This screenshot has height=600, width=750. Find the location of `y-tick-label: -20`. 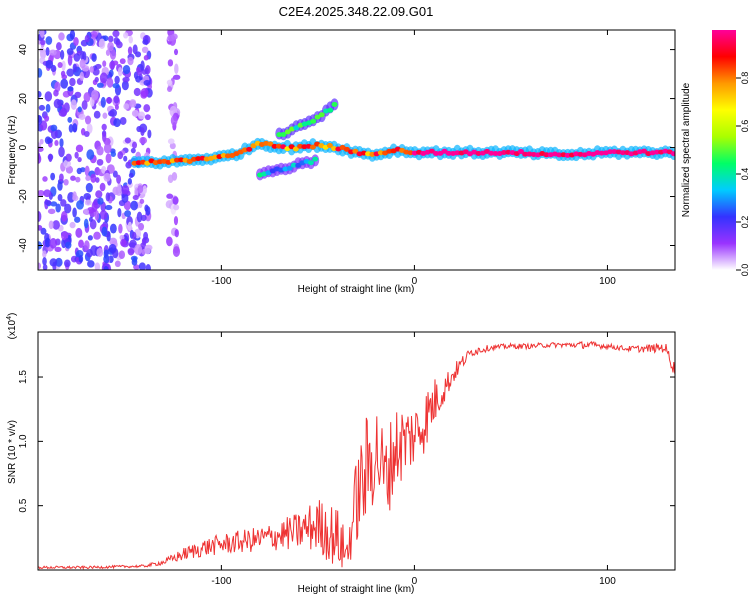

y-tick-label: -20 is located at coordinates (23, 196).